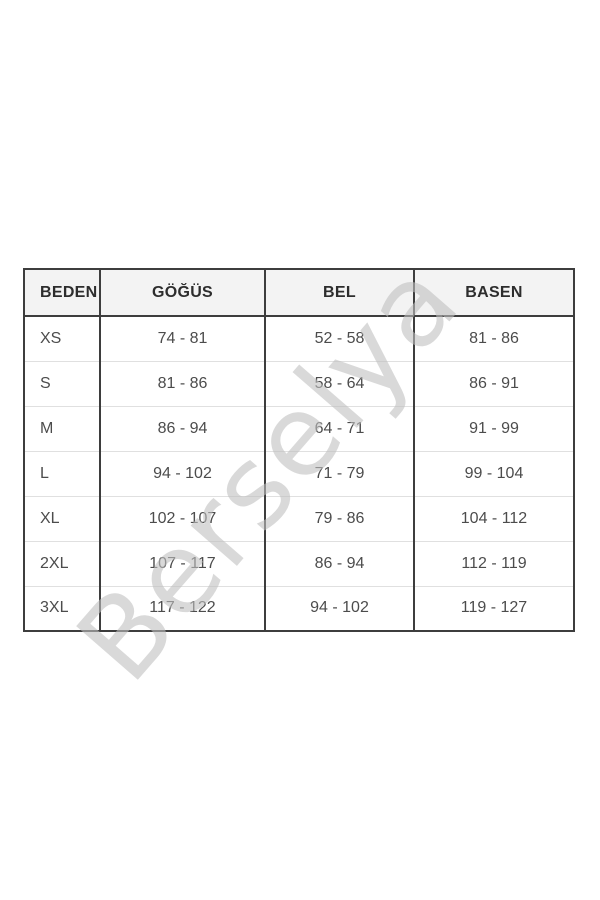 This screenshot has height=900, width=600. I want to click on chest-cell: 117 - 122, so click(182, 608).